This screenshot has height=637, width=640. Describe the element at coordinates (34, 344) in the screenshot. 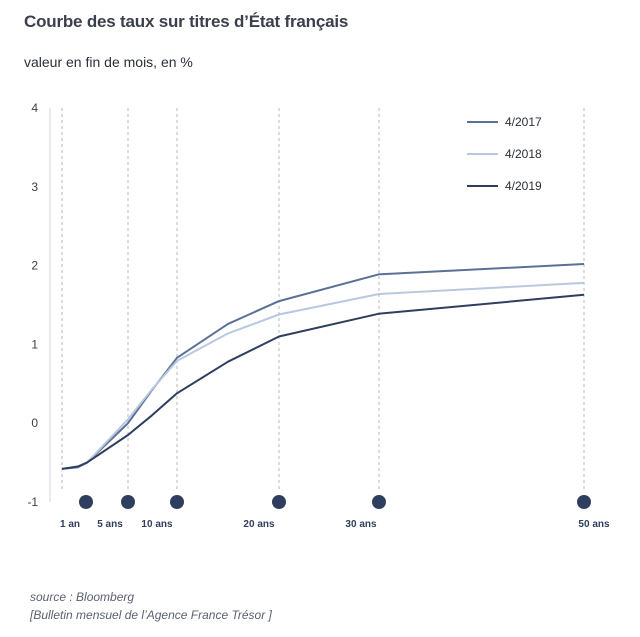

I see `y-tick-label: 1` at that location.